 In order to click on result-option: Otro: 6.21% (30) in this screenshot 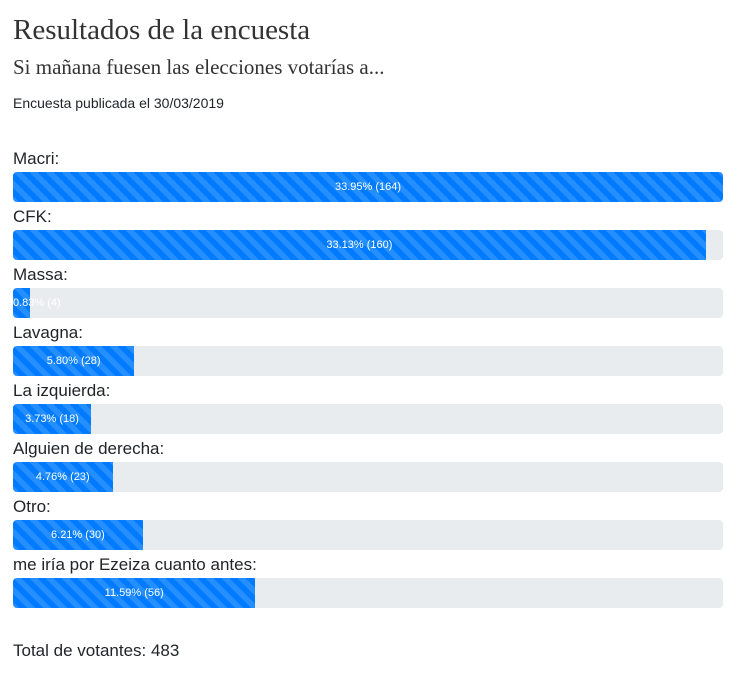, I will do `click(368, 525)`.